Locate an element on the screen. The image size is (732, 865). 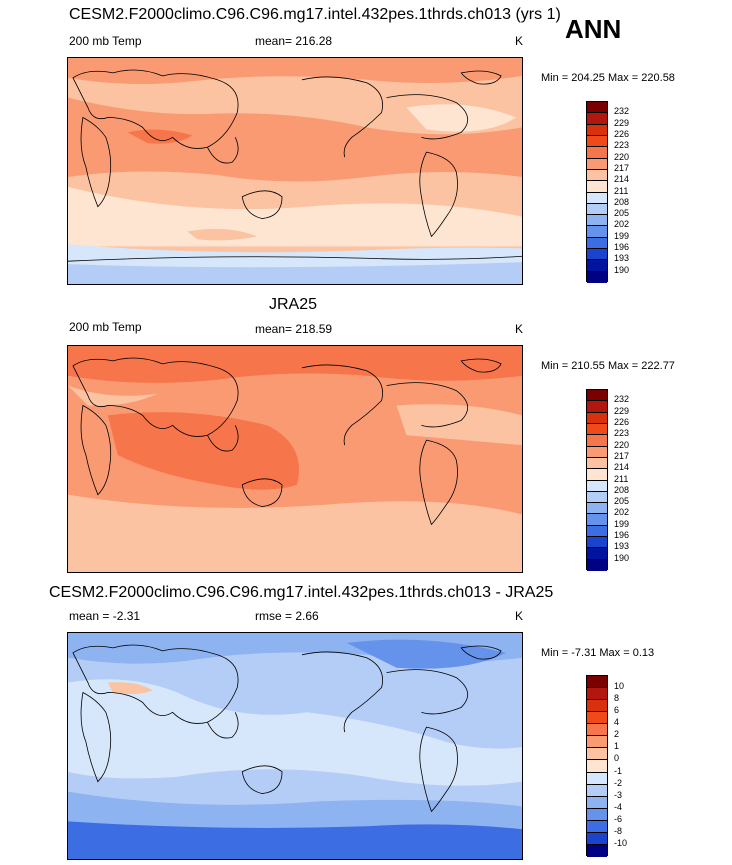
colorbar-tick-label: -4 is located at coordinates (618, 806).